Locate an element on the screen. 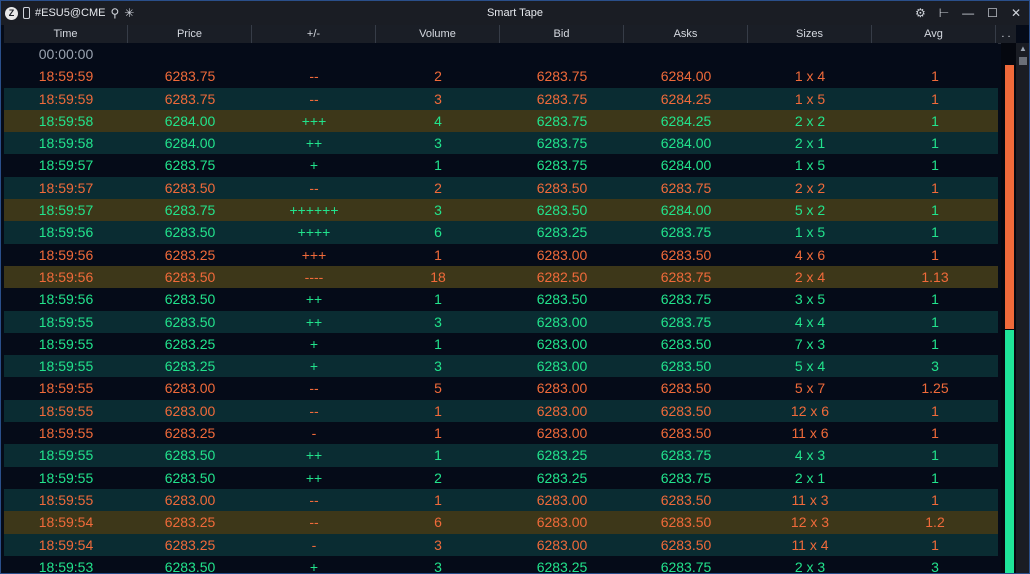 This screenshot has width=1030, height=574. table-row: 18:59:55 6283.50 ++ 3 6283.00 6283.75 4 x 4 1 is located at coordinates (501, 321).